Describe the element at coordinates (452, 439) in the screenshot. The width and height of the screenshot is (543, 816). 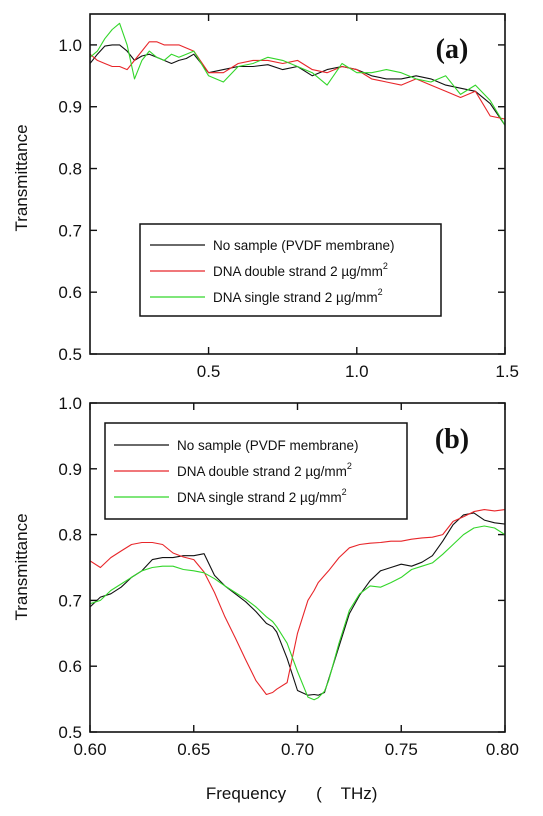
I see `panel-b-label: (b)` at that location.